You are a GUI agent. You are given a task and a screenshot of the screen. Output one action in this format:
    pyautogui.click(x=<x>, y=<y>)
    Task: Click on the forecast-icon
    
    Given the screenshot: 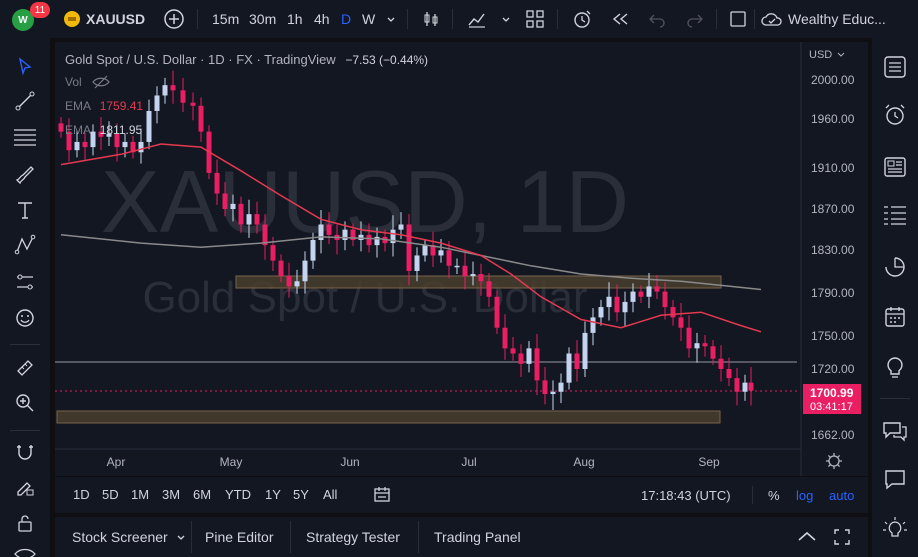 What is the action you would take?
    pyautogui.click(x=25, y=282)
    